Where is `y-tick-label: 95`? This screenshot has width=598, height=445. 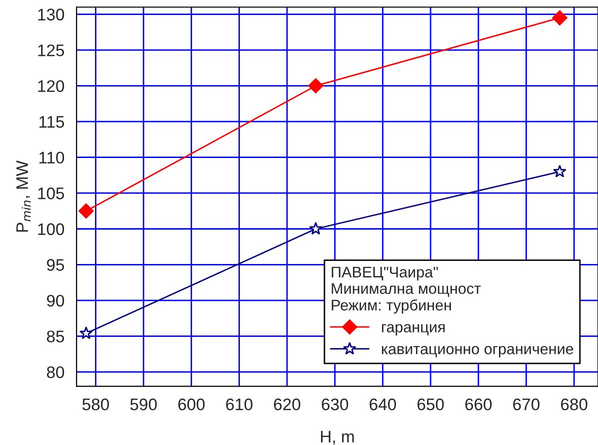 y-tick-label: 95 is located at coordinates (55, 265).